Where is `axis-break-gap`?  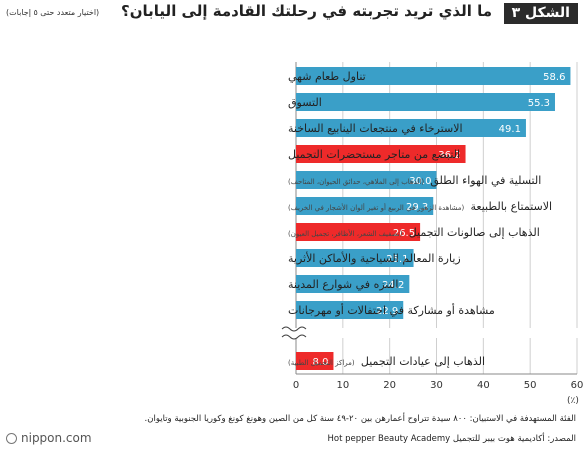 axis-break-gap is located at coordinates (417, 333).